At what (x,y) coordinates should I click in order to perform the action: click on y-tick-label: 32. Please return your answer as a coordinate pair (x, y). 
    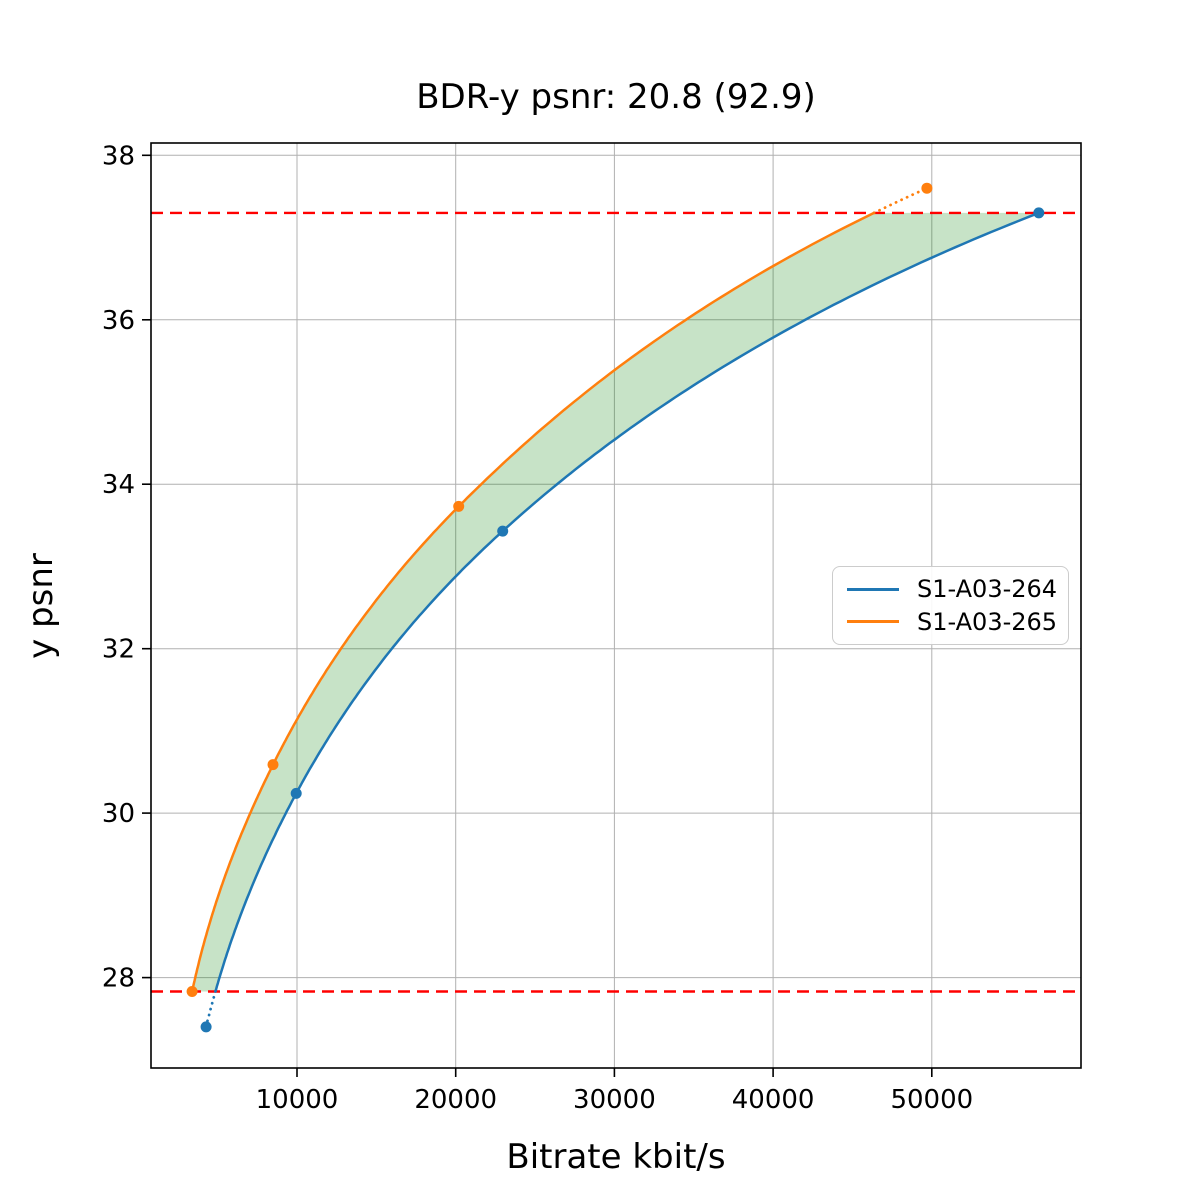
    Looking at the image, I should click on (118, 650).